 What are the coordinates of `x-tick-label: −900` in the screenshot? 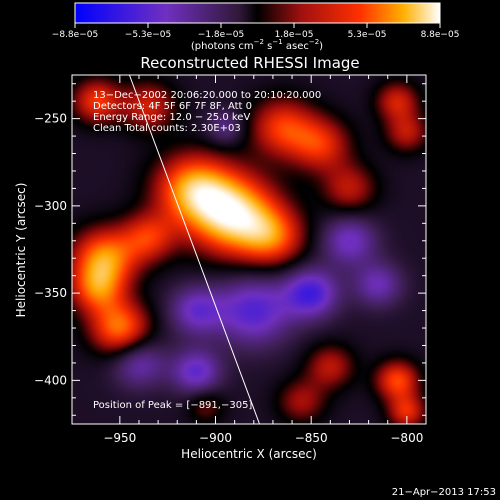 It's located at (215, 438).